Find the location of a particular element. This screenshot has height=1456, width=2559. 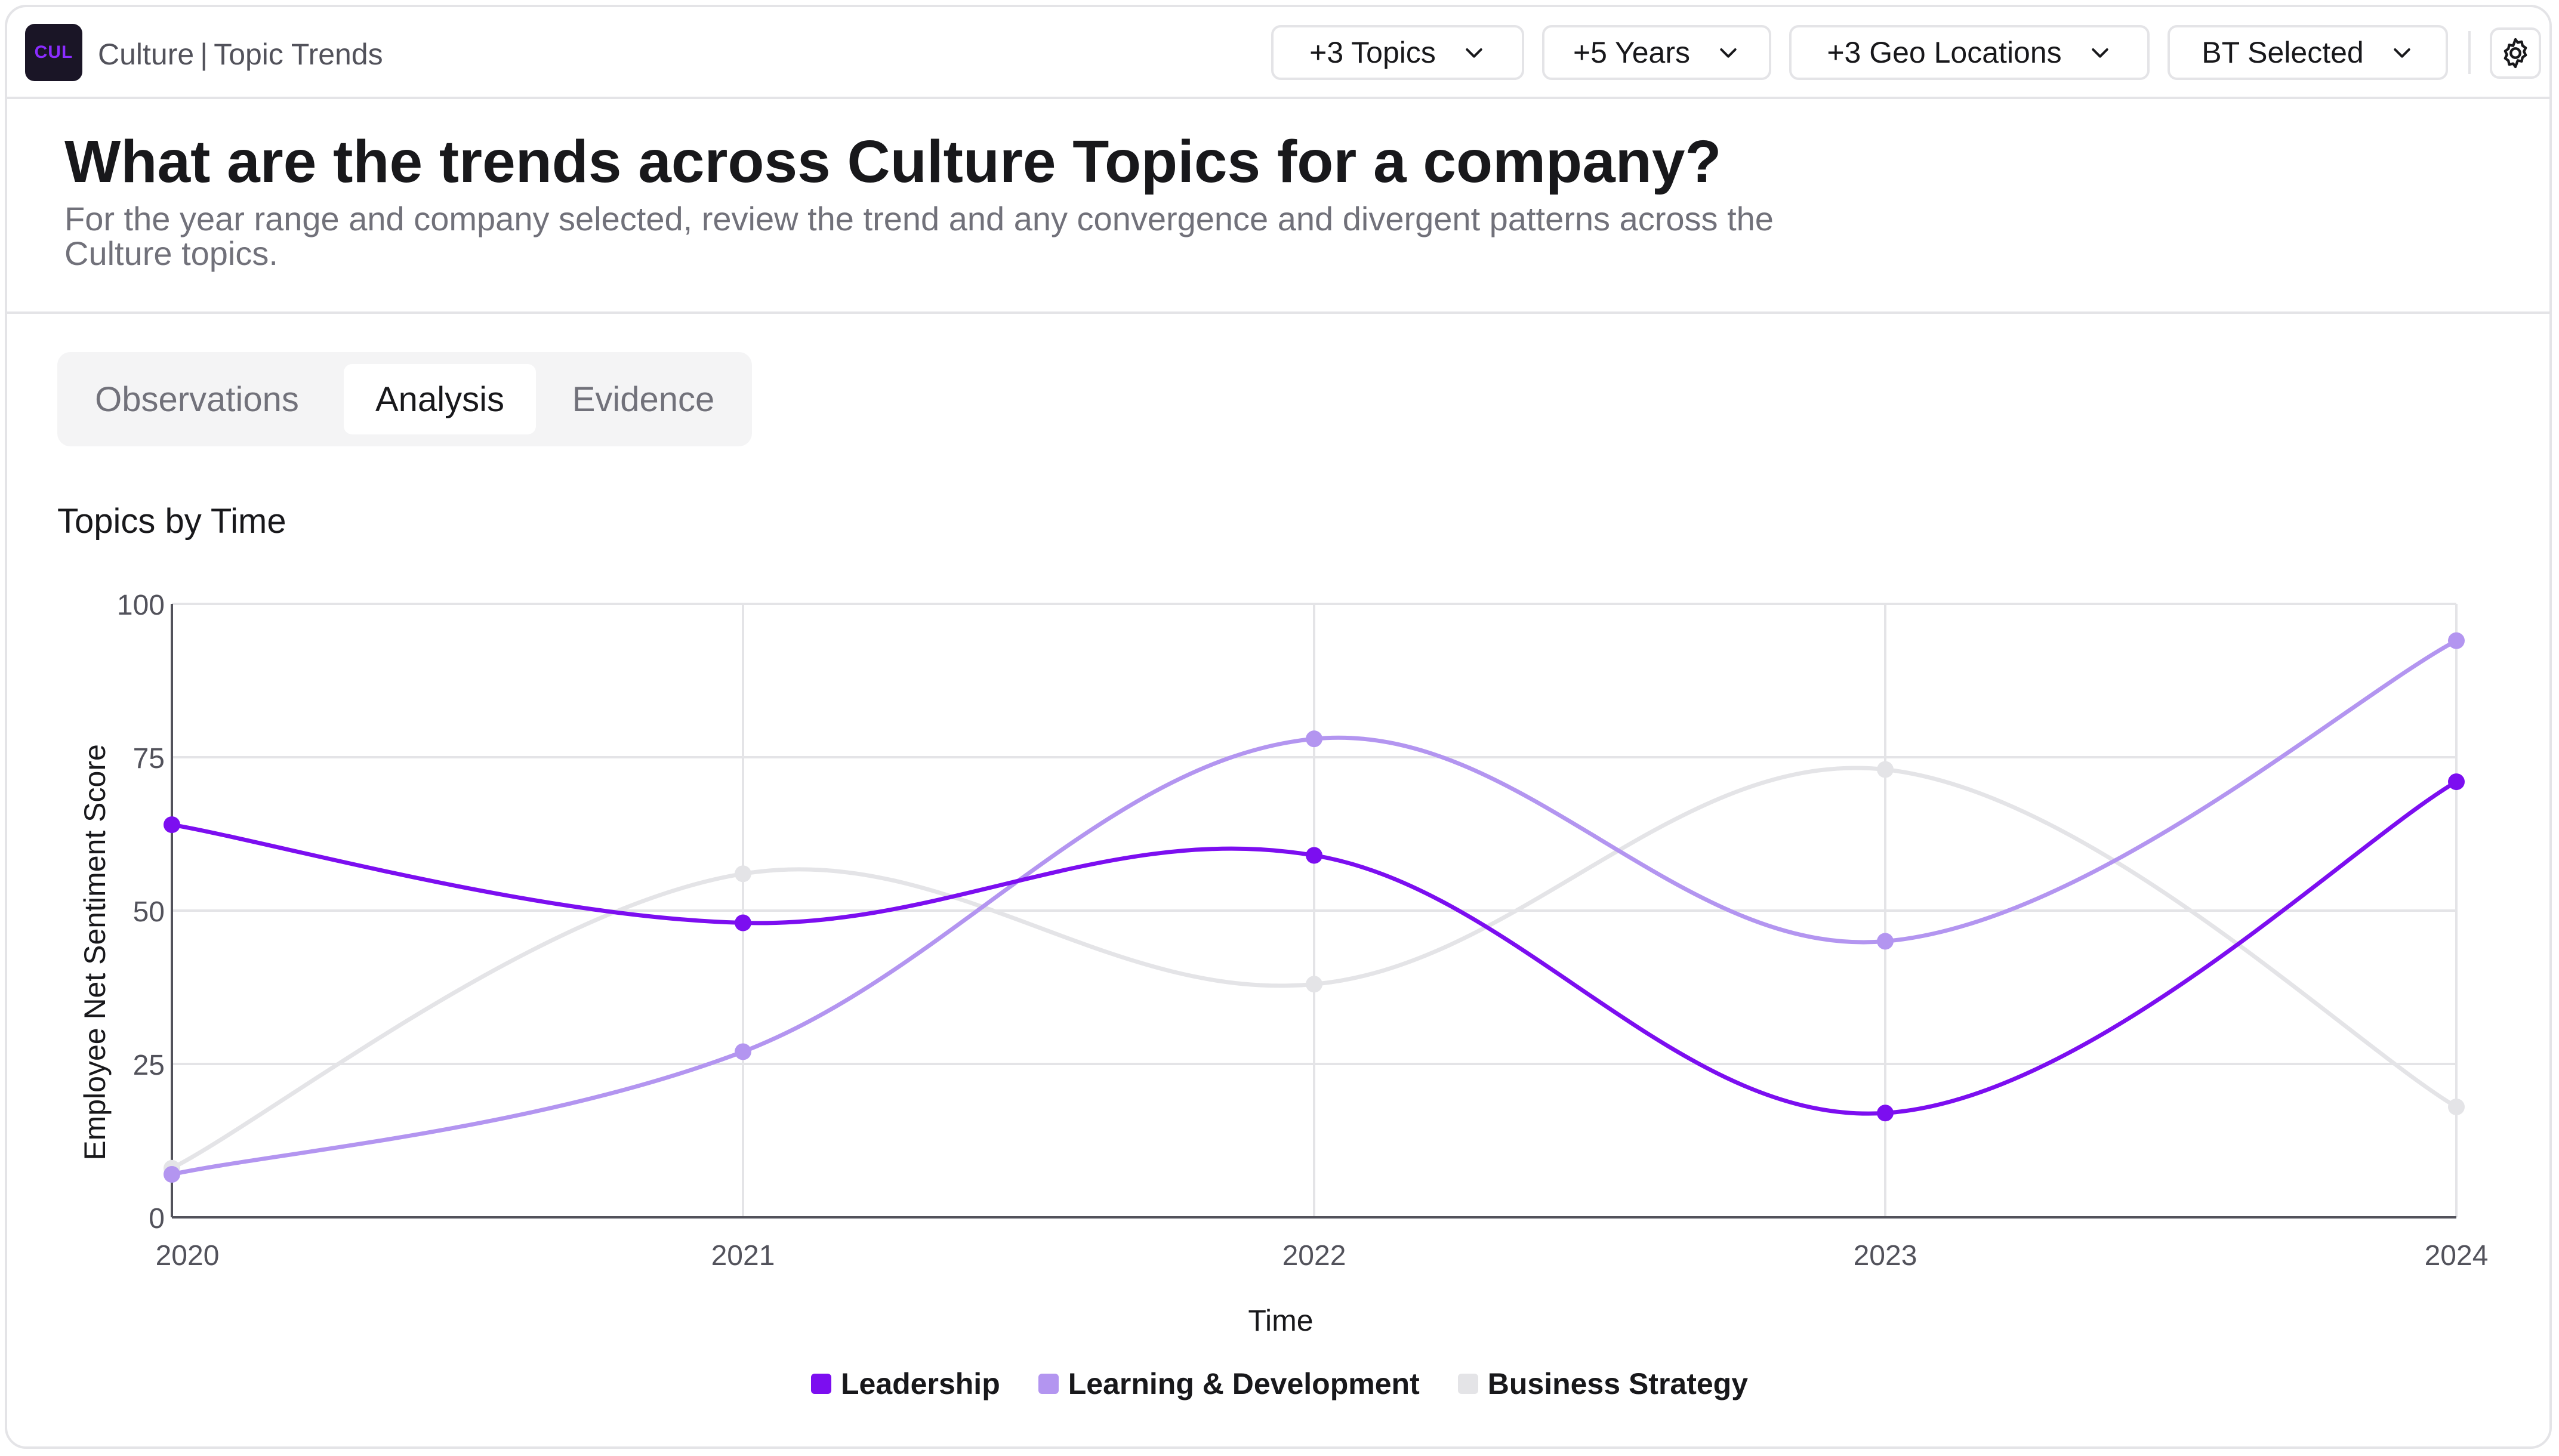

bt-filter-label: BT Selected is located at coordinates (2283, 52).